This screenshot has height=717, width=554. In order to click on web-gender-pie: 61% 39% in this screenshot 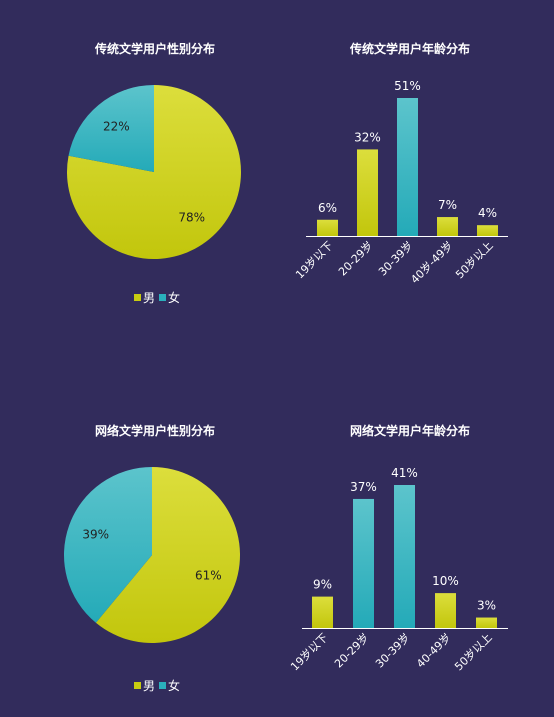, I will do `click(152, 555)`.